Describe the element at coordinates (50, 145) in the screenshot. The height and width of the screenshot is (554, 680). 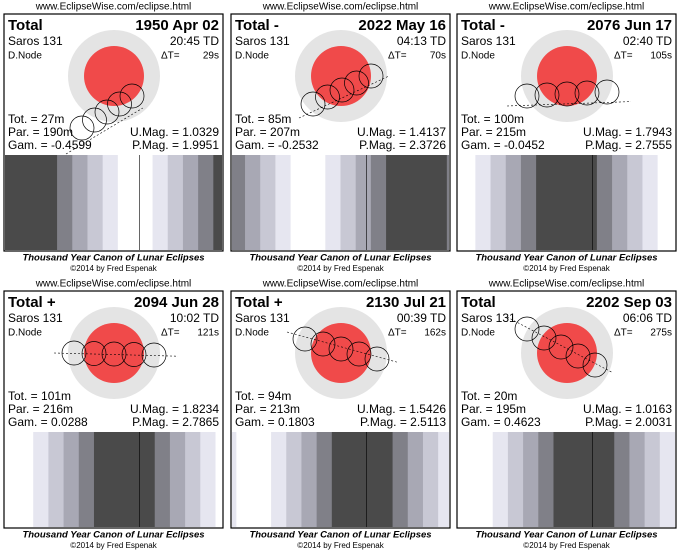
I see `gamma: Gam. = -0.4599` at that location.